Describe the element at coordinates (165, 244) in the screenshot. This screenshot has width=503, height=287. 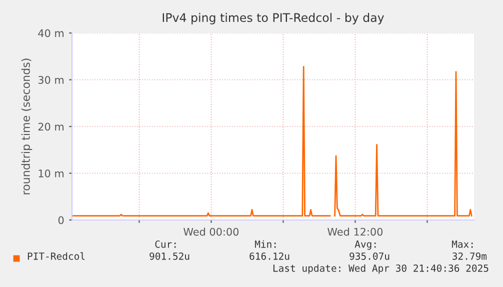
I see `text: Cur:` at that location.